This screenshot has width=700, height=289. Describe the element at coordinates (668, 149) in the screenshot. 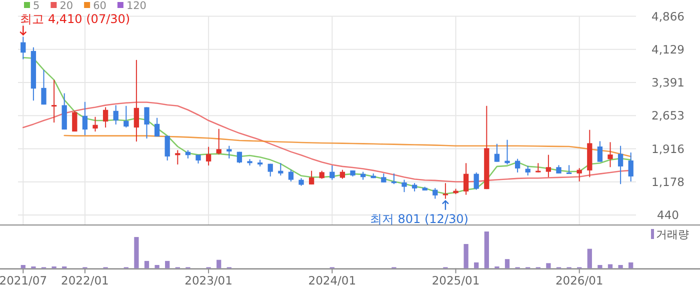

I see `y-tick-label: 1,916` at that location.